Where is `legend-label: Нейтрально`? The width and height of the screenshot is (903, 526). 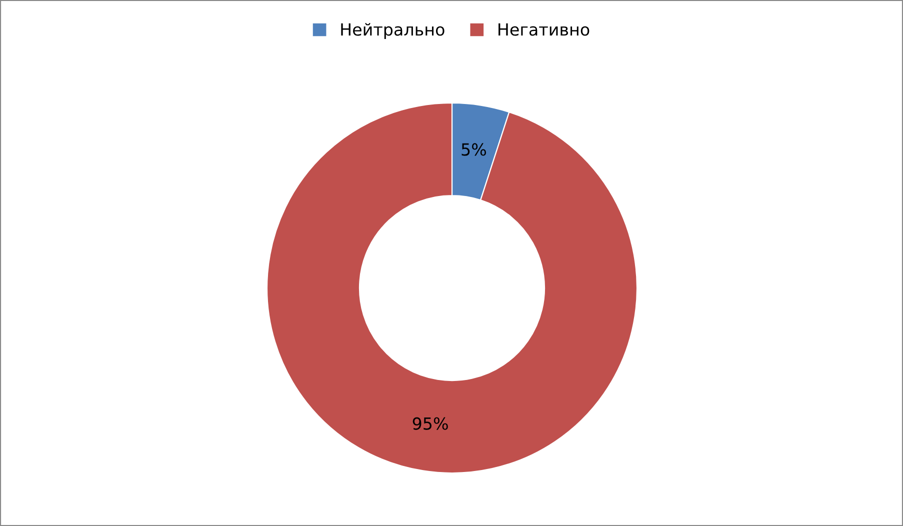
legend-label: Нейтрально is located at coordinates (392, 31).